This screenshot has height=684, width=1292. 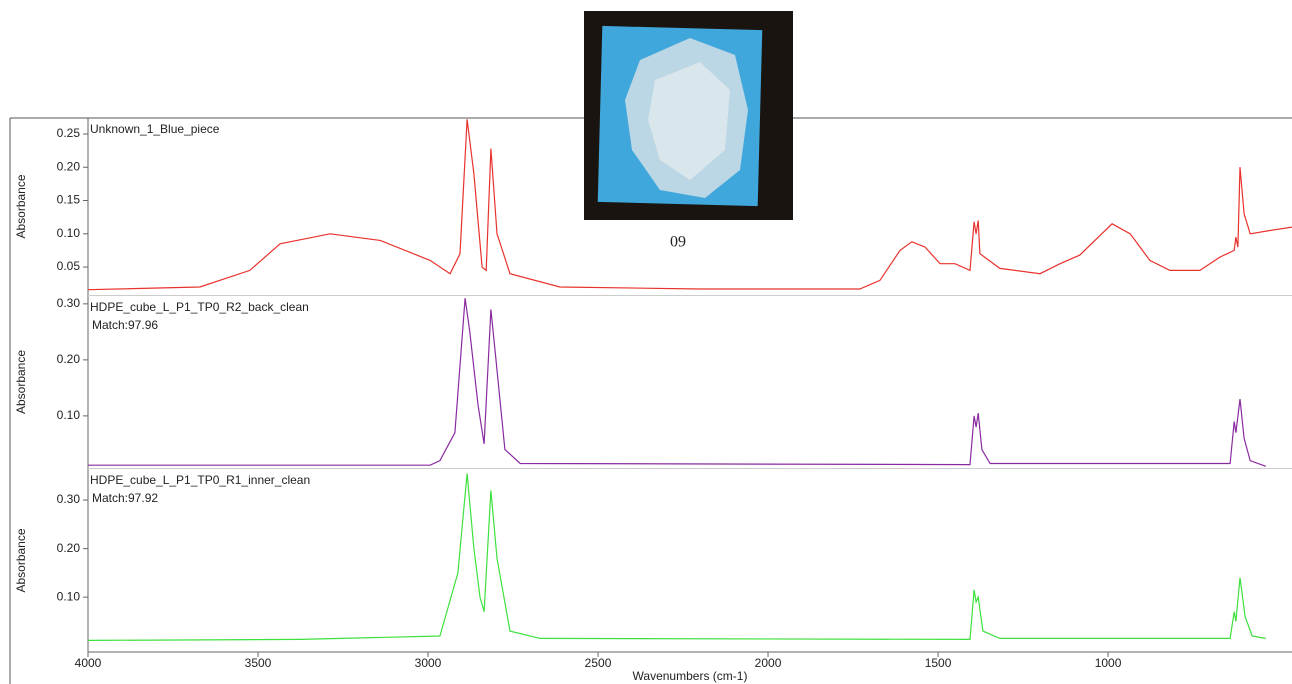 What do you see at coordinates (69, 266) in the screenshot?
I see `y-tick-label: 0.05` at bounding box center [69, 266].